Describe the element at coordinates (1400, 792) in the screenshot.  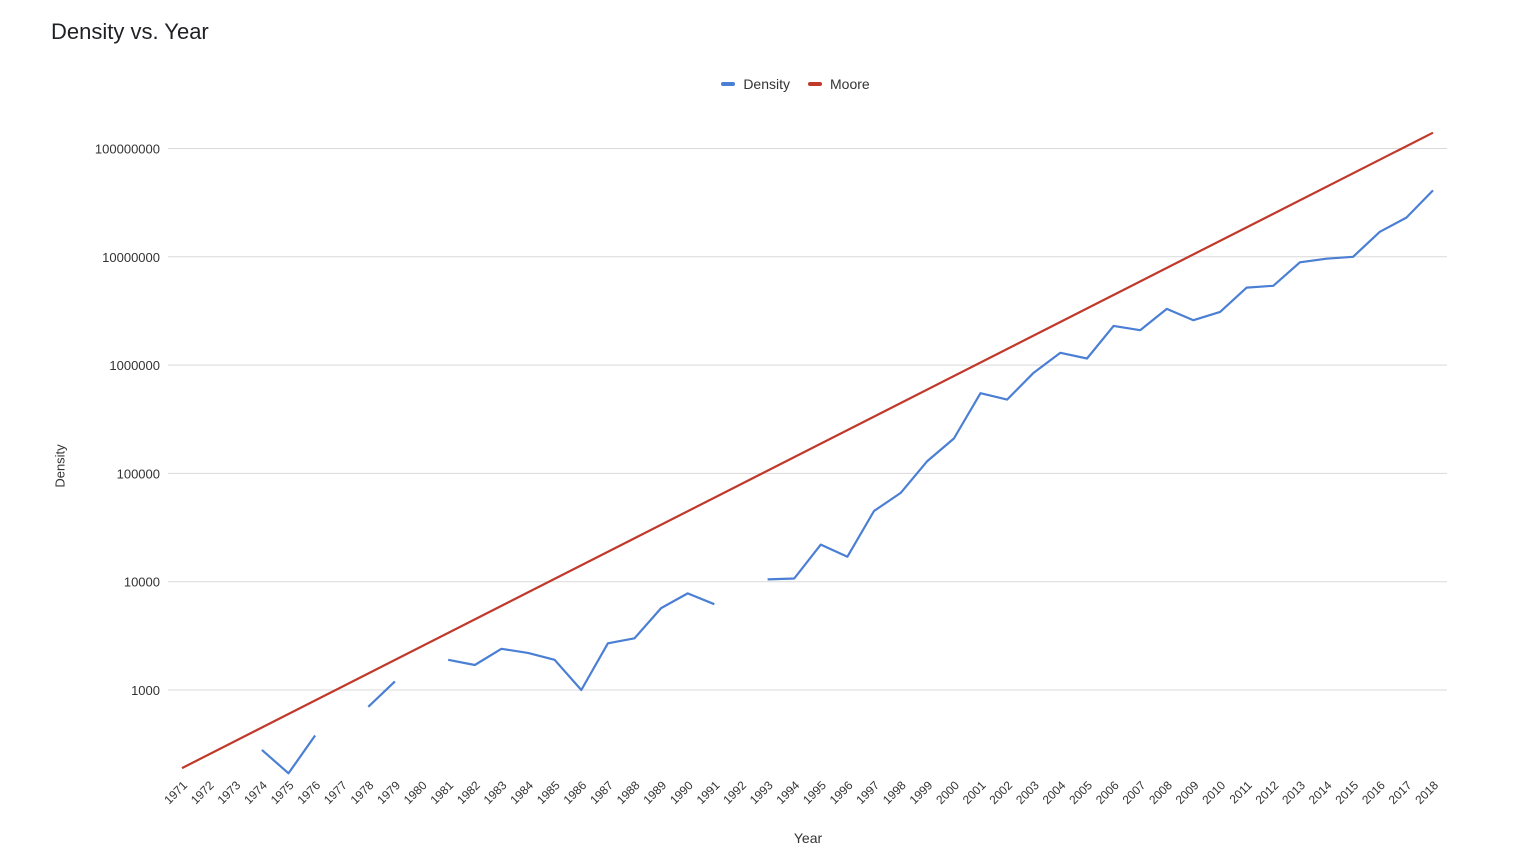
I see `x-tick-label: 2017` at that location.